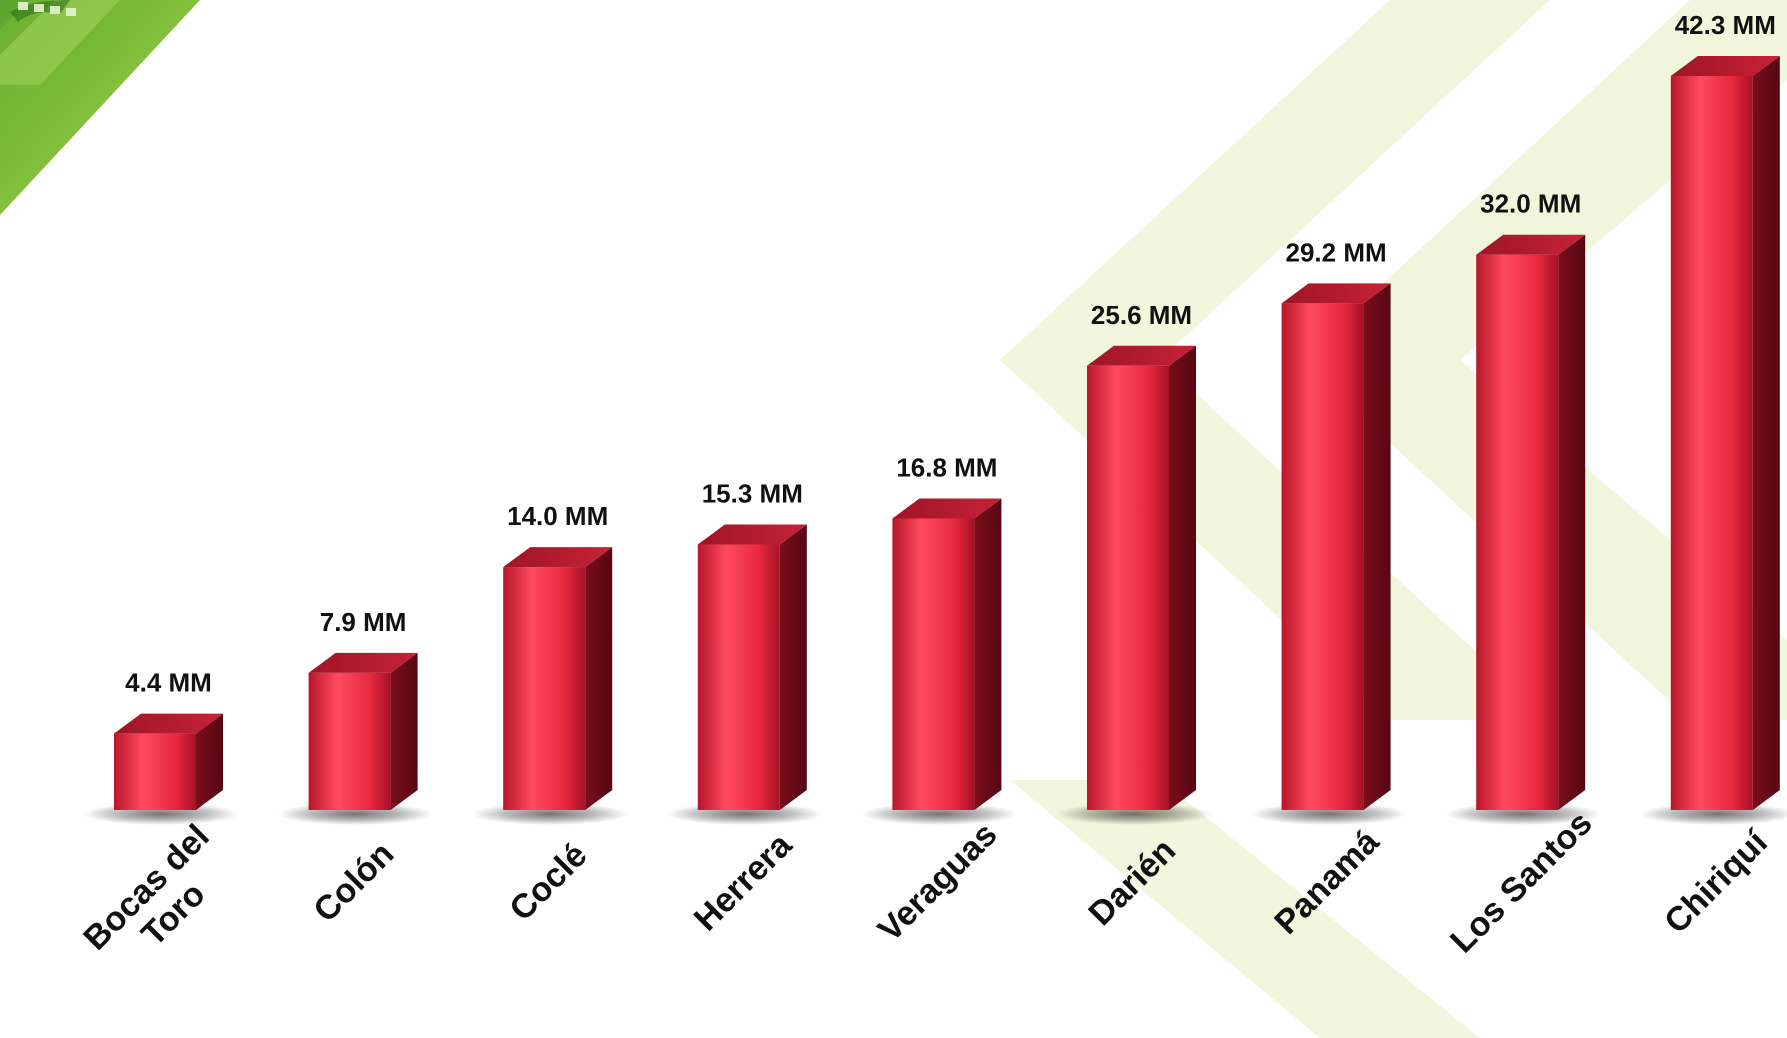 The image size is (1787, 1038). I want to click on category-label-5: Veraguas, so click(938, 882).